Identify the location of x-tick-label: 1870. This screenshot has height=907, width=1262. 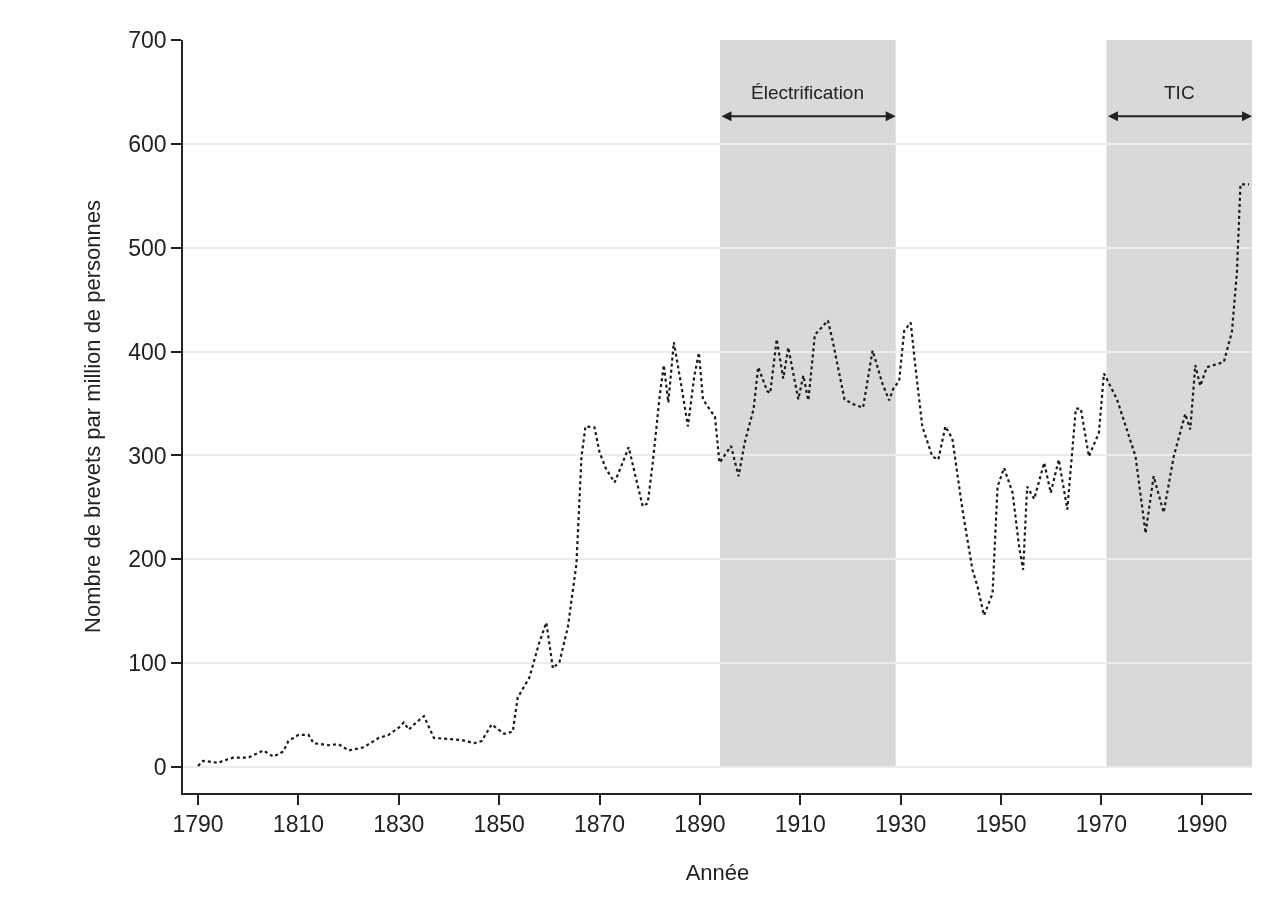
(599, 824).